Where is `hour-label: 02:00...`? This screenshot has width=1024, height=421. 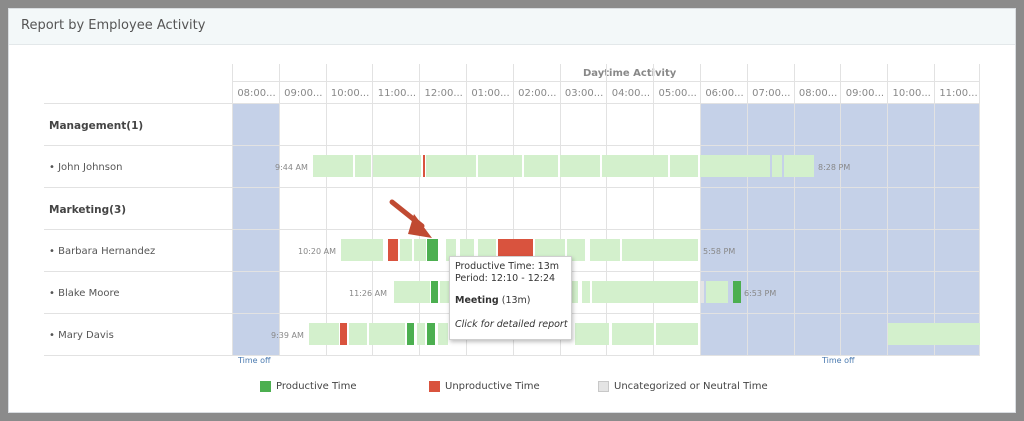
hour-label: 02:00... is located at coordinates (537, 93).